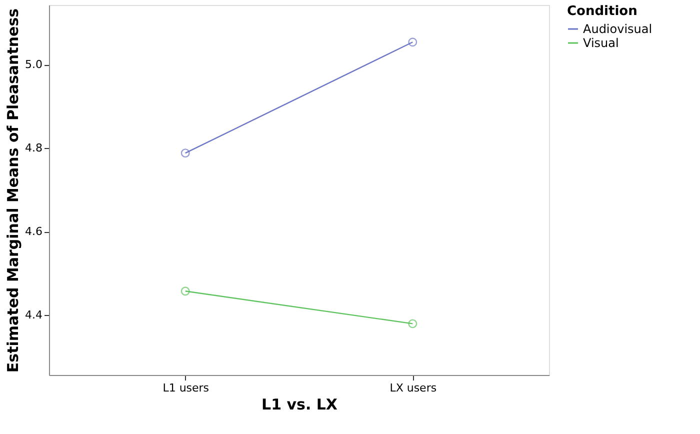 The image size is (700, 434). I want to click on legend-label: Visual, so click(601, 43).